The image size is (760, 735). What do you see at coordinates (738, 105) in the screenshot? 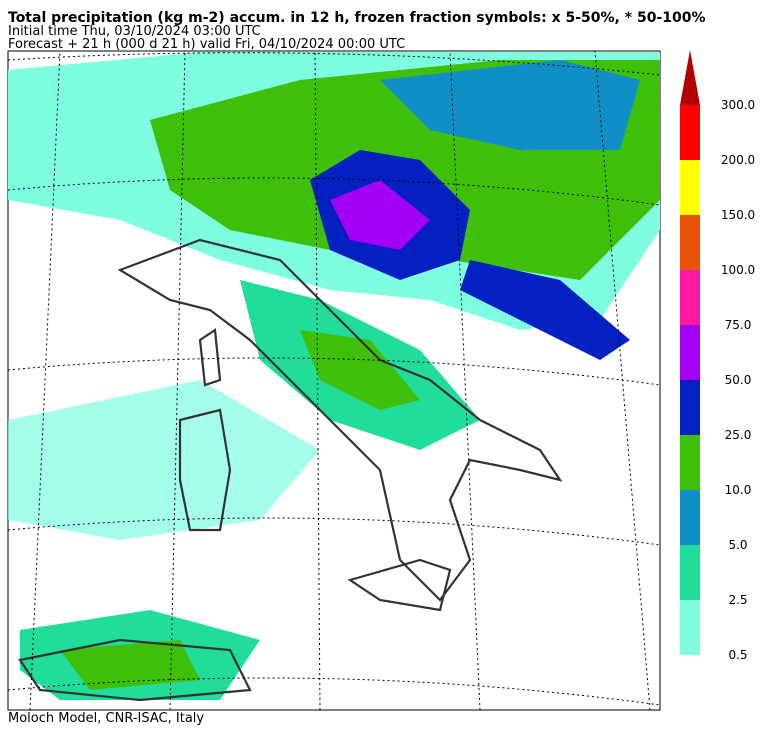
I see `colorbar-label: 300.0` at bounding box center [738, 105].